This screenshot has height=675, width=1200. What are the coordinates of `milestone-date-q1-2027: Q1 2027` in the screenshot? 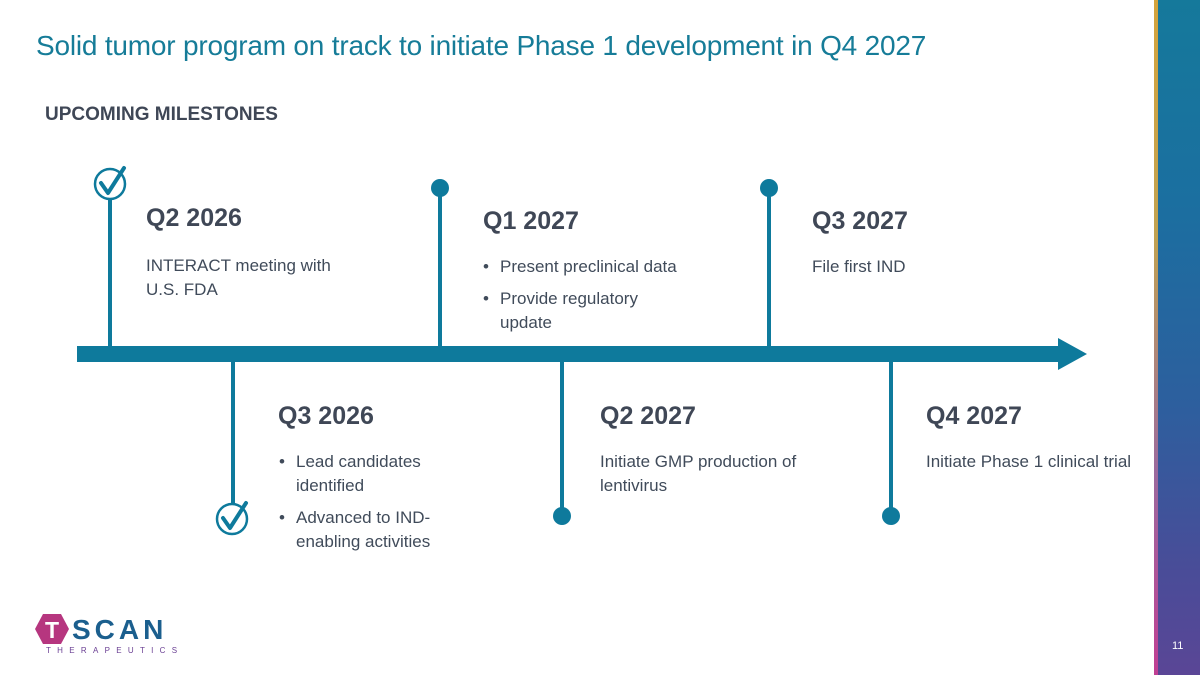 It's located at (531, 221).